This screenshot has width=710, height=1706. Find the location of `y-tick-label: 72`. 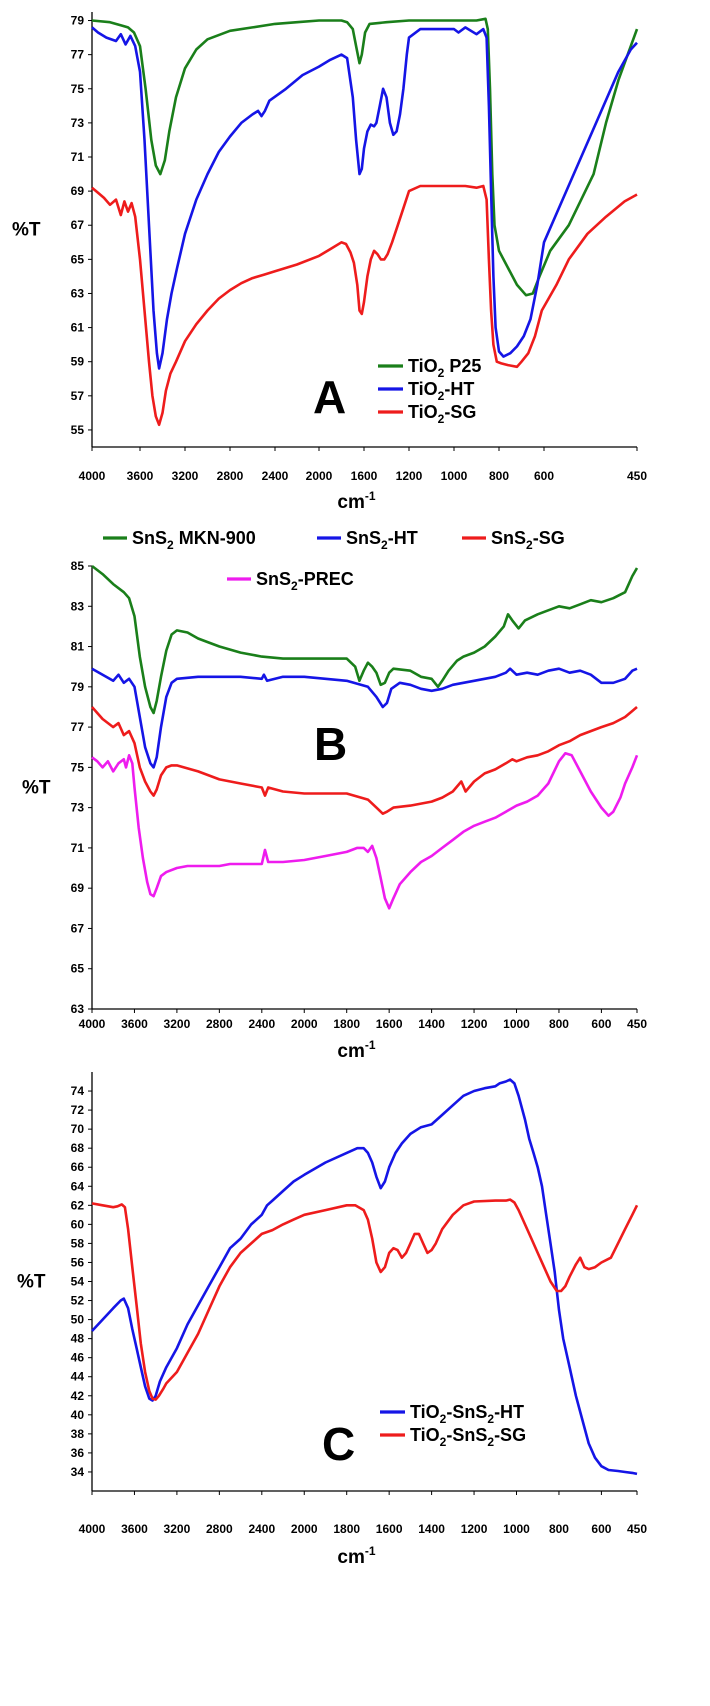

y-tick-label: 72 is located at coordinates (78, 1110).